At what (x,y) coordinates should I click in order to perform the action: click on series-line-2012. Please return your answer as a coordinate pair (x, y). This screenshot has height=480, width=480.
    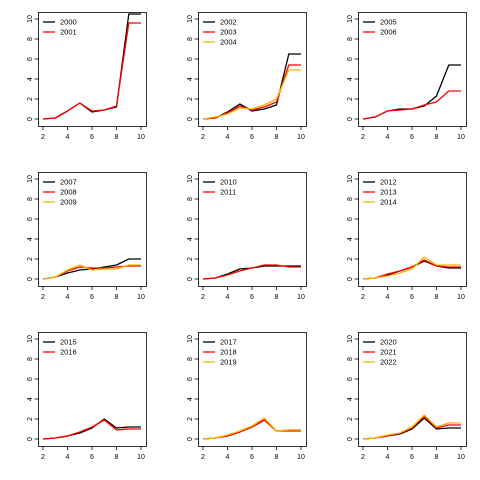
    Looking at the image, I should click on (411, 270).